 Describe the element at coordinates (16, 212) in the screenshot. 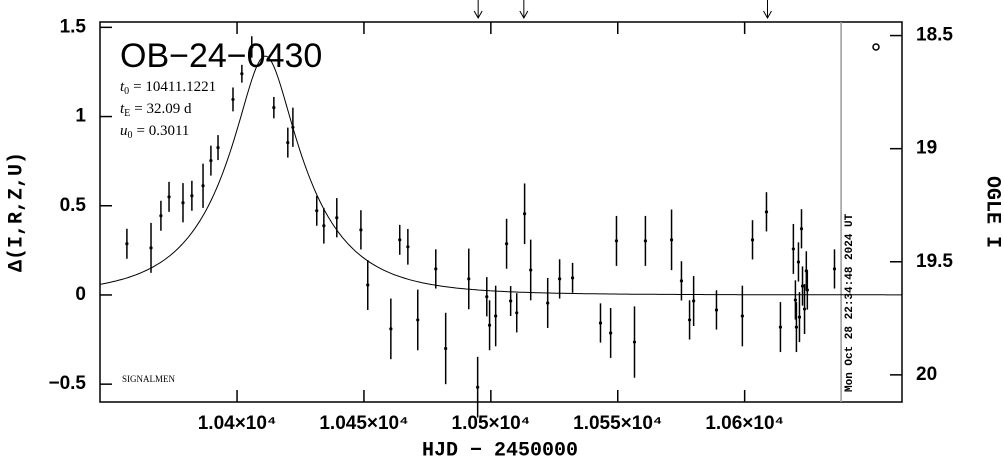

I see `y-axis-label: Δ(I,R,Z,U)` at that location.